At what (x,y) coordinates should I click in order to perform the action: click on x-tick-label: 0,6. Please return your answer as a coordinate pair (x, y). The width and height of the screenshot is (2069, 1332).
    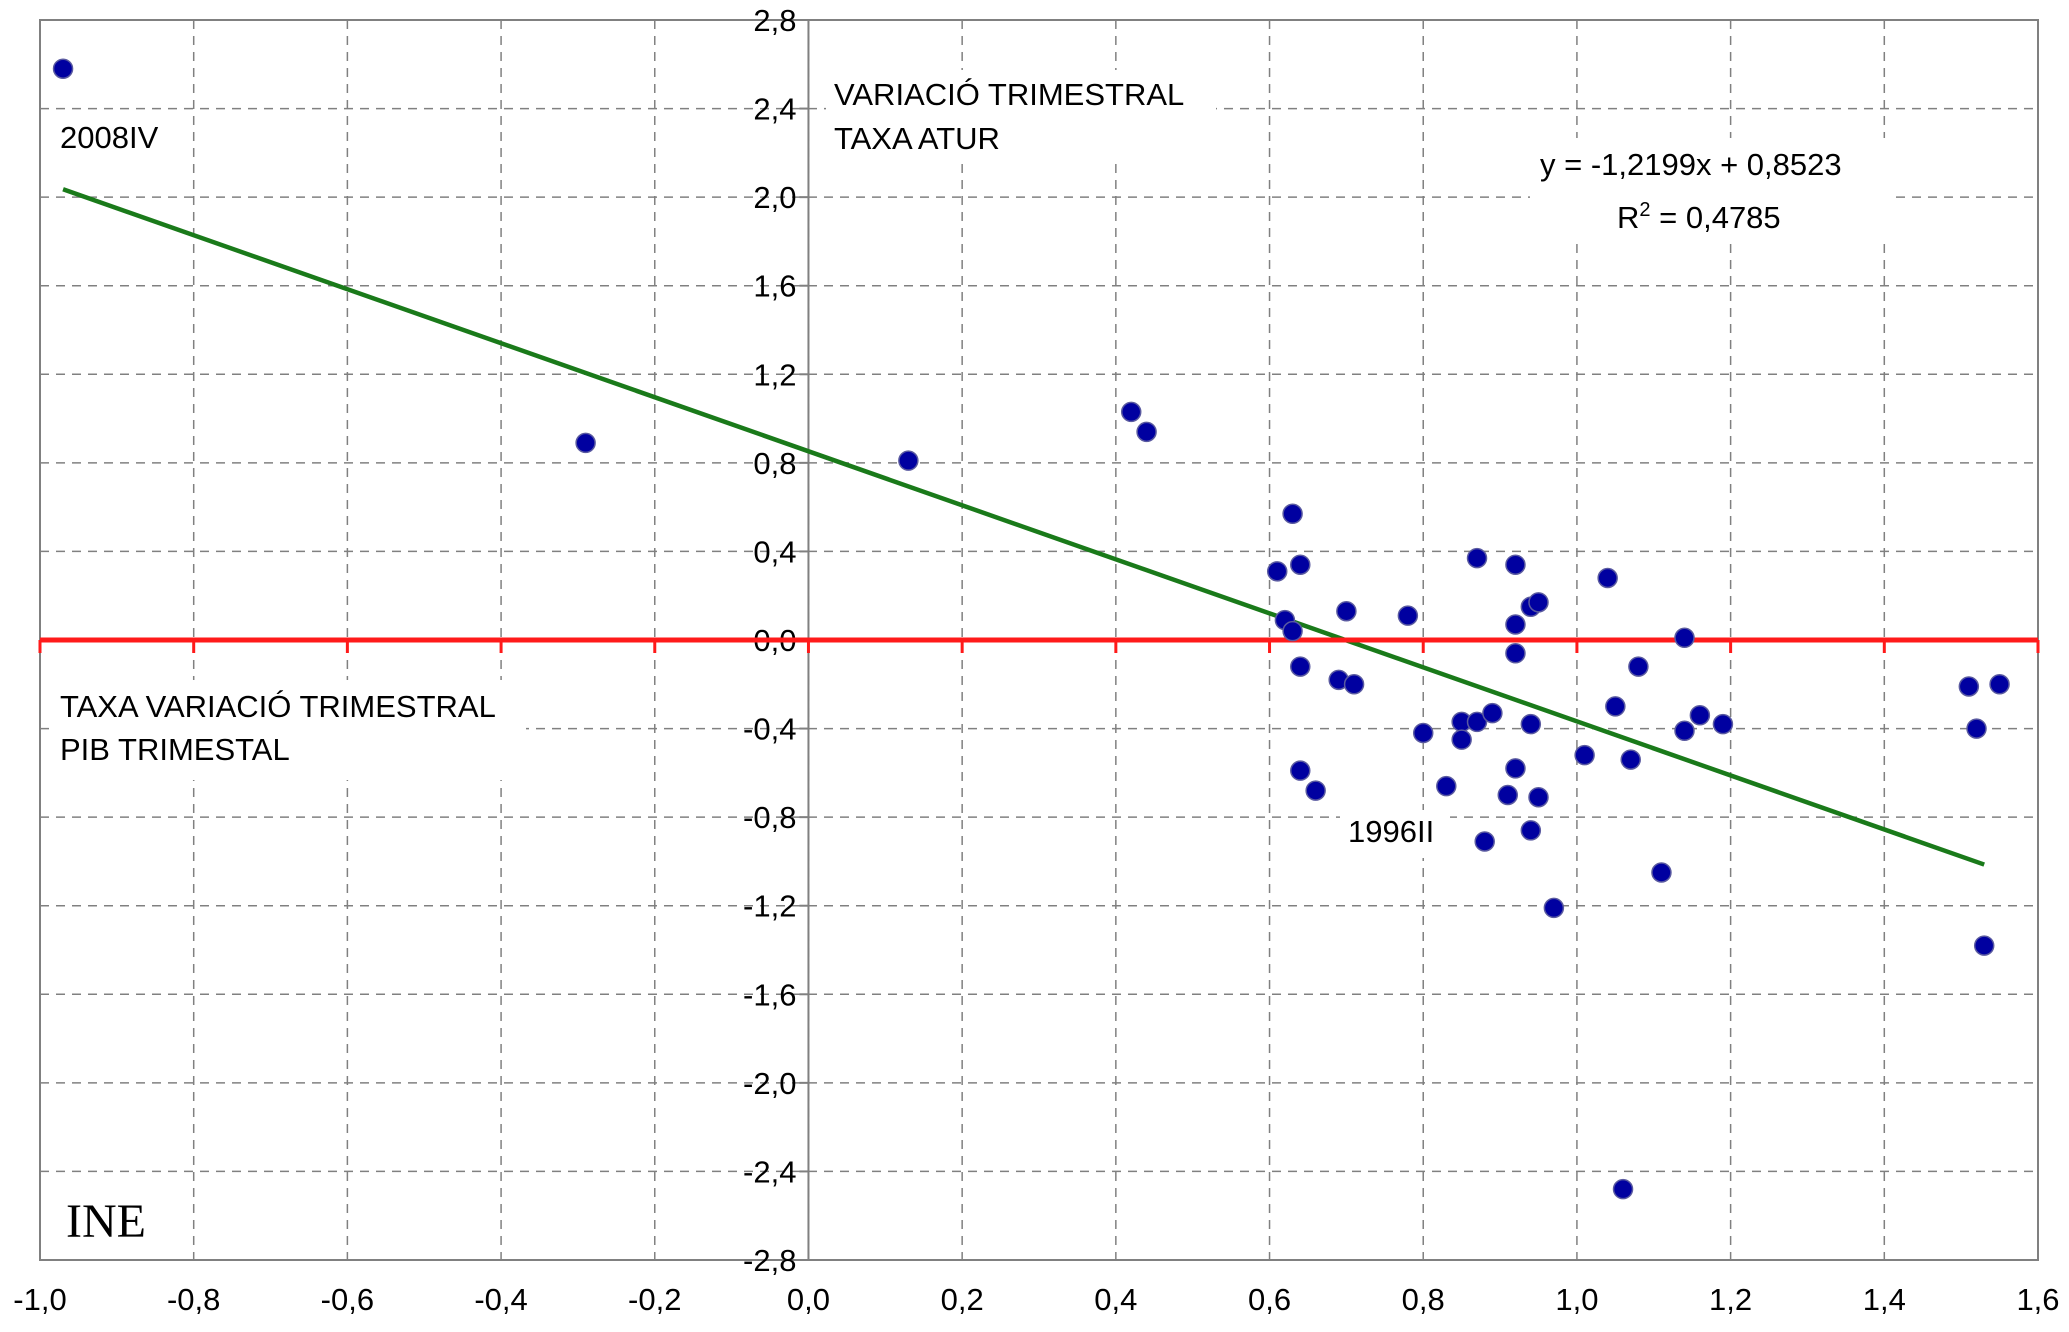
    Looking at the image, I should click on (1269, 1299).